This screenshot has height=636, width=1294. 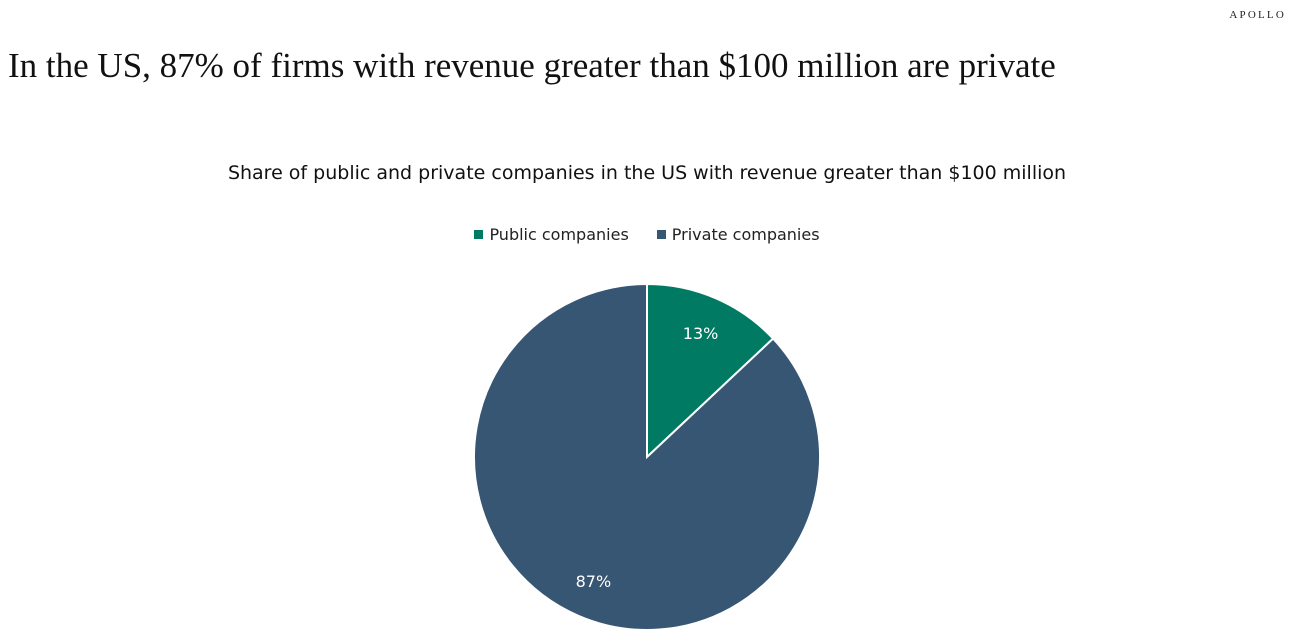 I want to click on pie-label-public: 13%, so click(x=701, y=333).